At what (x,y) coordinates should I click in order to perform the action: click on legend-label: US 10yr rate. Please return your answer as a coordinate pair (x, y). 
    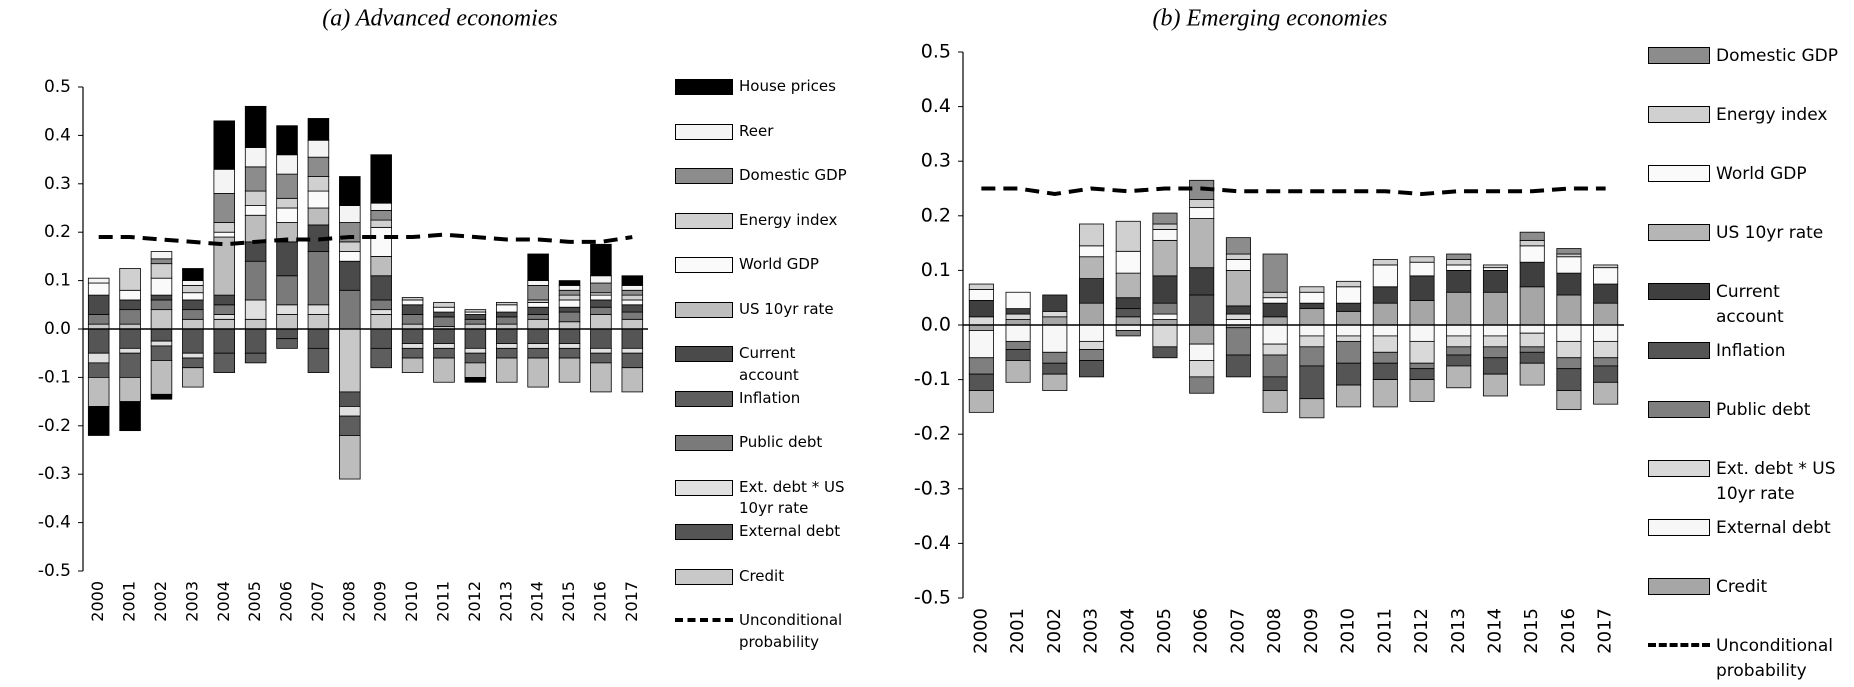
    Looking at the image, I should click on (1770, 233).